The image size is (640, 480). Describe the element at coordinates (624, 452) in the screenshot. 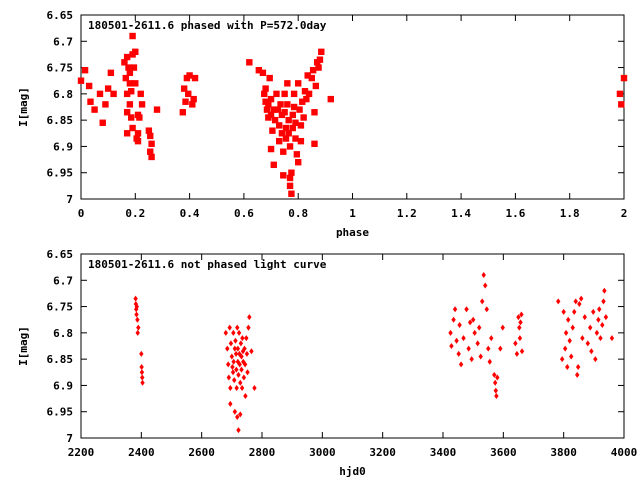

I see `x-tick-label: 4000` at that location.